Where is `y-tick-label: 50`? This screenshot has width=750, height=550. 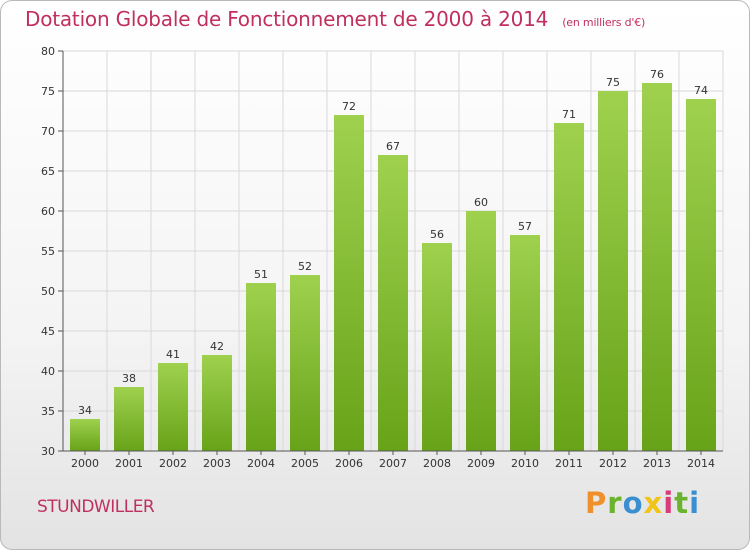
y-tick-label: 50 is located at coordinates (48, 291).